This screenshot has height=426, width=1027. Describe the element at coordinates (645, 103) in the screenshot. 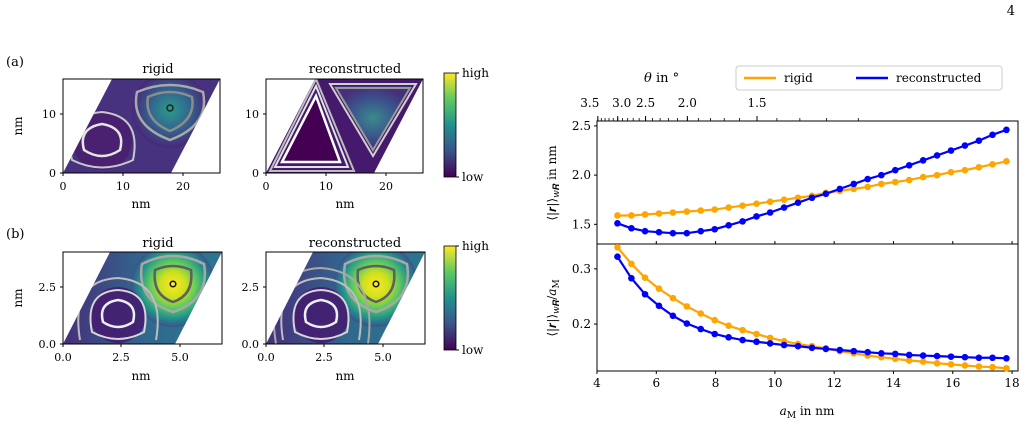

I see `top-tick-label: 2.5` at that location.